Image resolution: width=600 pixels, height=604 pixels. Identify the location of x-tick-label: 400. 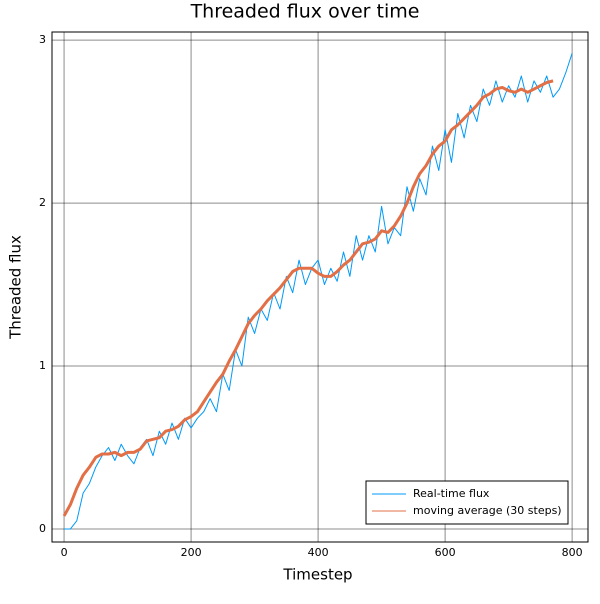
(318, 552).